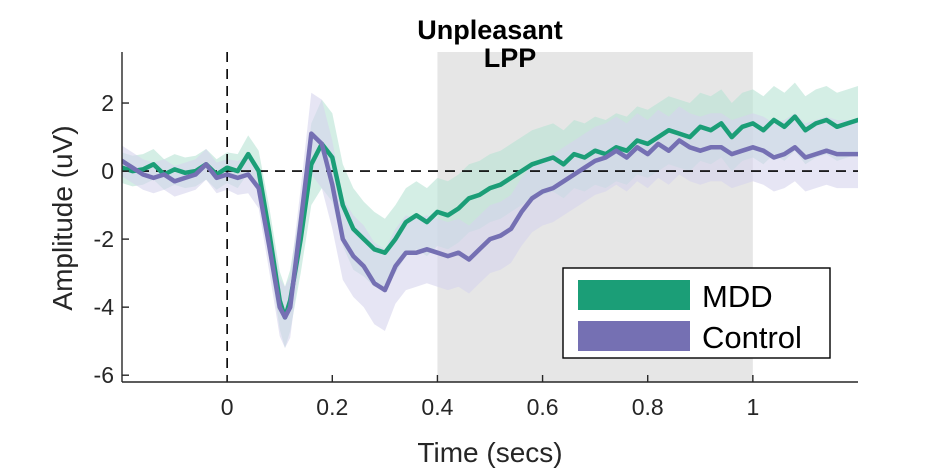 The image size is (945, 472). What do you see at coordinates (752, 407) in the screenshot?
I see `x-tick-label: 1` at bounding box center [752, 407].